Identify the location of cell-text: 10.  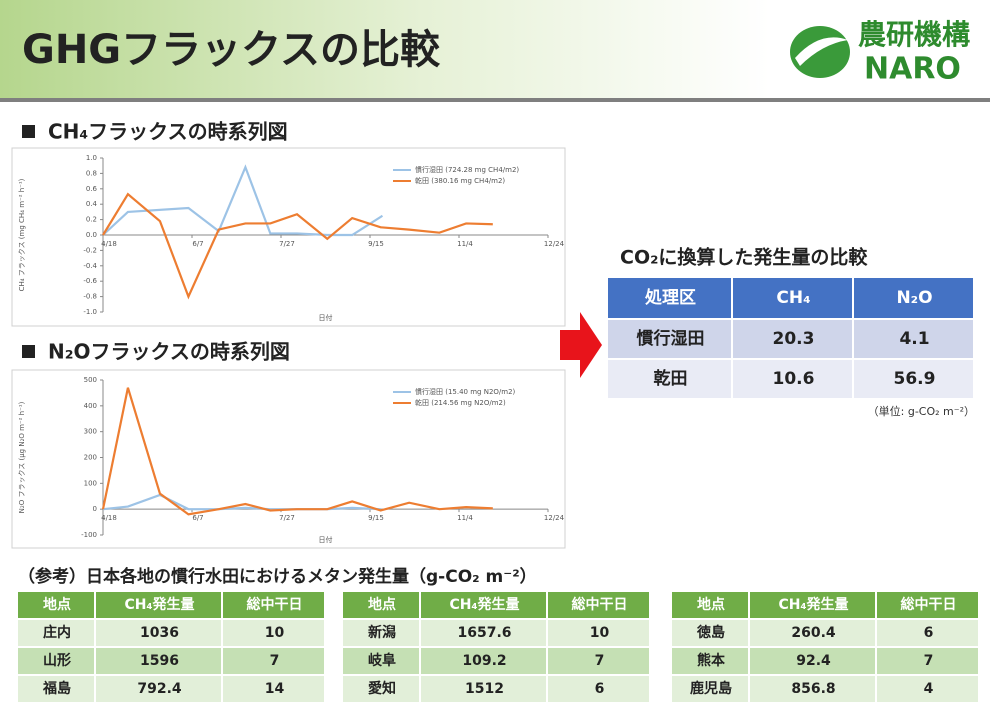
(600, 633).